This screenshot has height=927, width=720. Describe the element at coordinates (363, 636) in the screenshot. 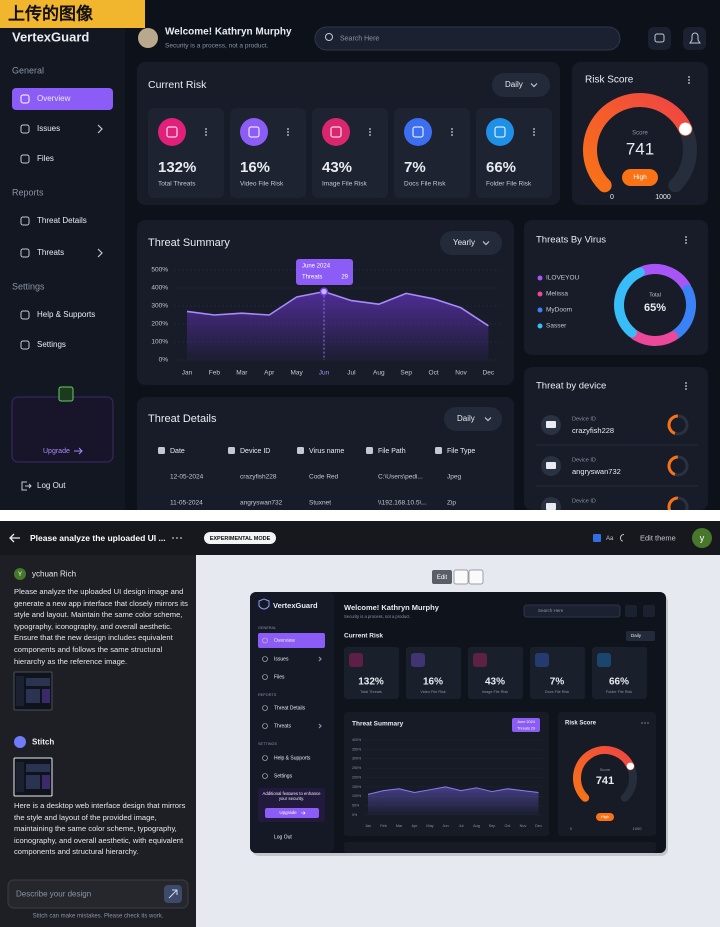

I see `card-title: Current Risk` at that location.